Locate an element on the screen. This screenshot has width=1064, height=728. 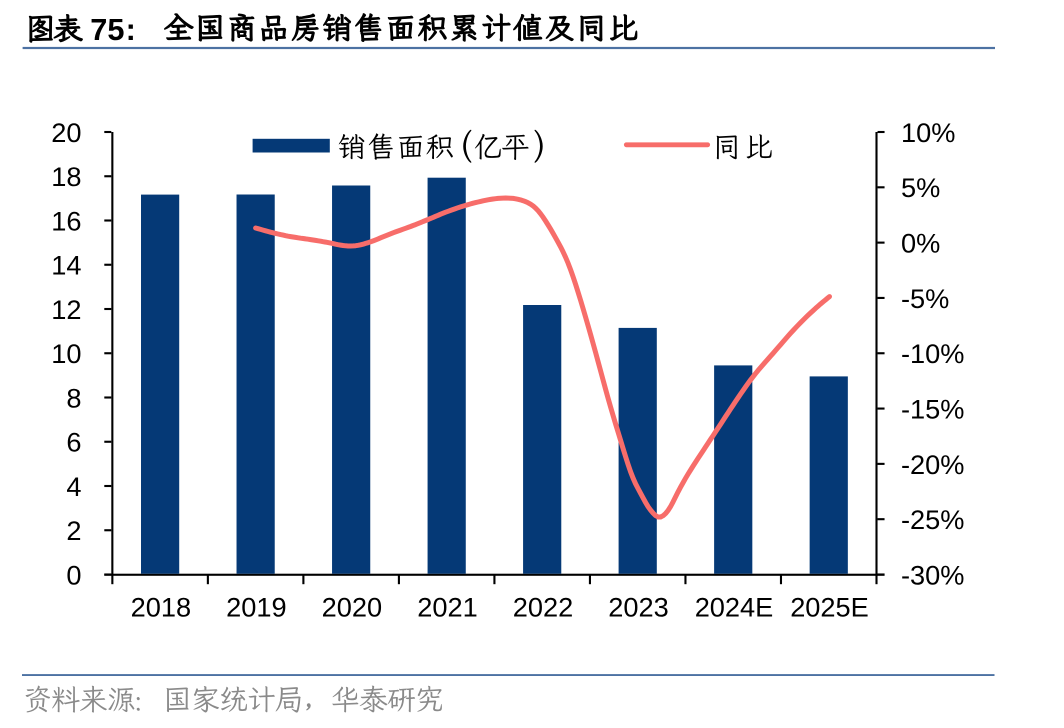
svg-text: 2023 is located at coordinates (638, 607).